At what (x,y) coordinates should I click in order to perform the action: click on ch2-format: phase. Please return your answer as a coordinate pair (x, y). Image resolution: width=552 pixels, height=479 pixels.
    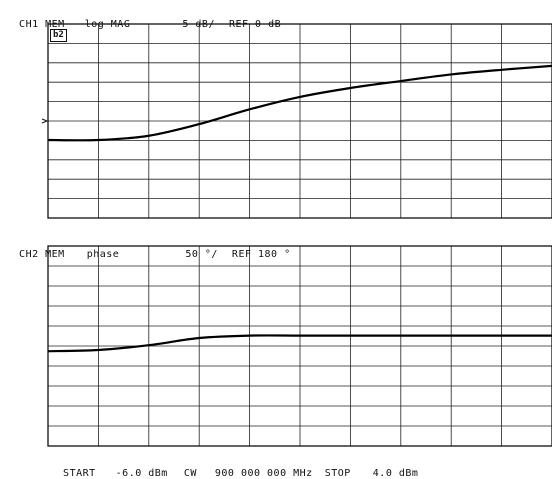
    Looking at the image, I should click on (103, 254).